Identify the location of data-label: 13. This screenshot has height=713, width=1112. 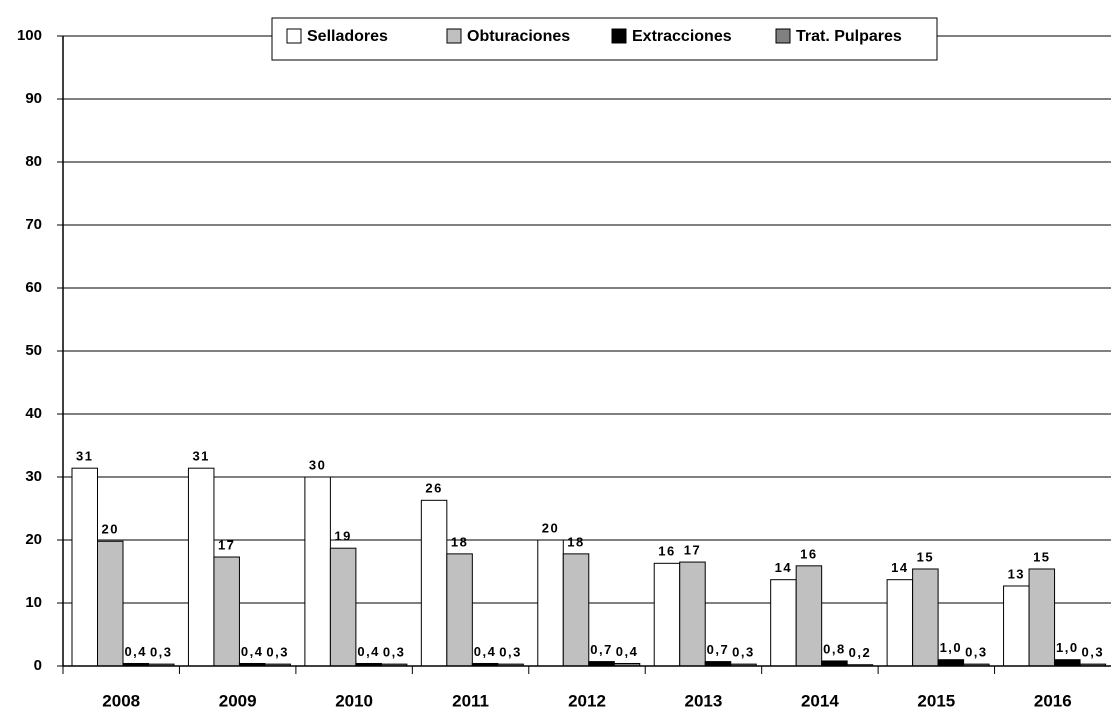
(1016, 573).